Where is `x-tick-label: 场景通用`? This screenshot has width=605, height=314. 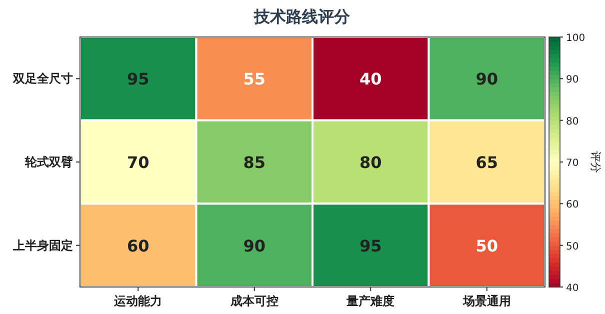 x-tick-label: 场景通用 is located at coordinates (486, 301).